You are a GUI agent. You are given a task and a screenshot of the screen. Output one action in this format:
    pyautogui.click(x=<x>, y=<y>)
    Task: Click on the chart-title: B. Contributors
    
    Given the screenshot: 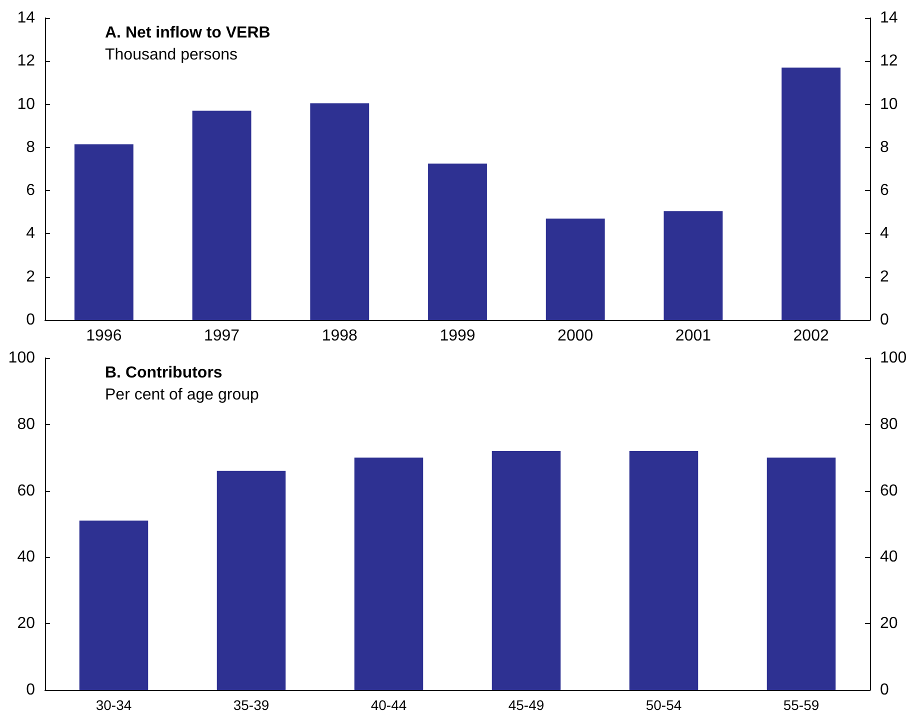 What is the action you would take?
    pyautogui.click(x=163, y=373)
    